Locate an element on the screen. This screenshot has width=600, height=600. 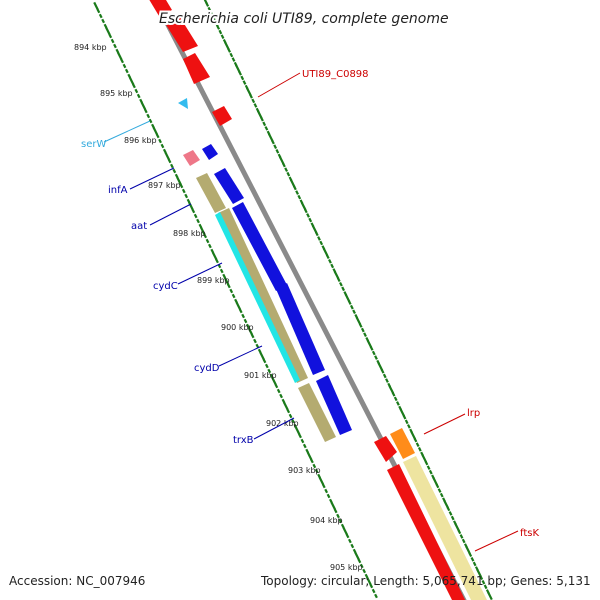
accession-text: Accession: NC_007946 is located at coordinates (77, 581).